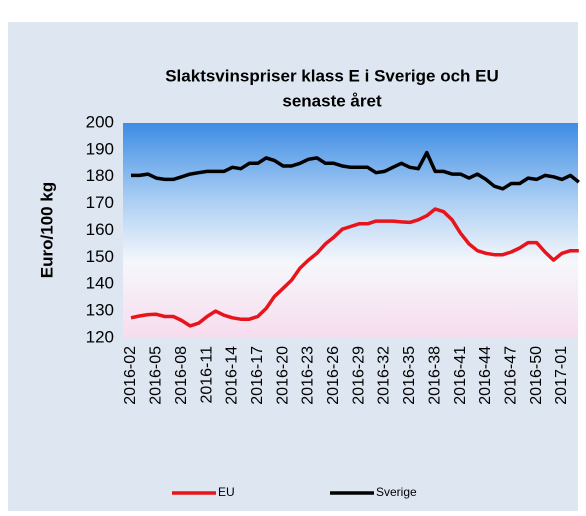  I want to click on x-tick-label: 2016-17, so click(257, 375).